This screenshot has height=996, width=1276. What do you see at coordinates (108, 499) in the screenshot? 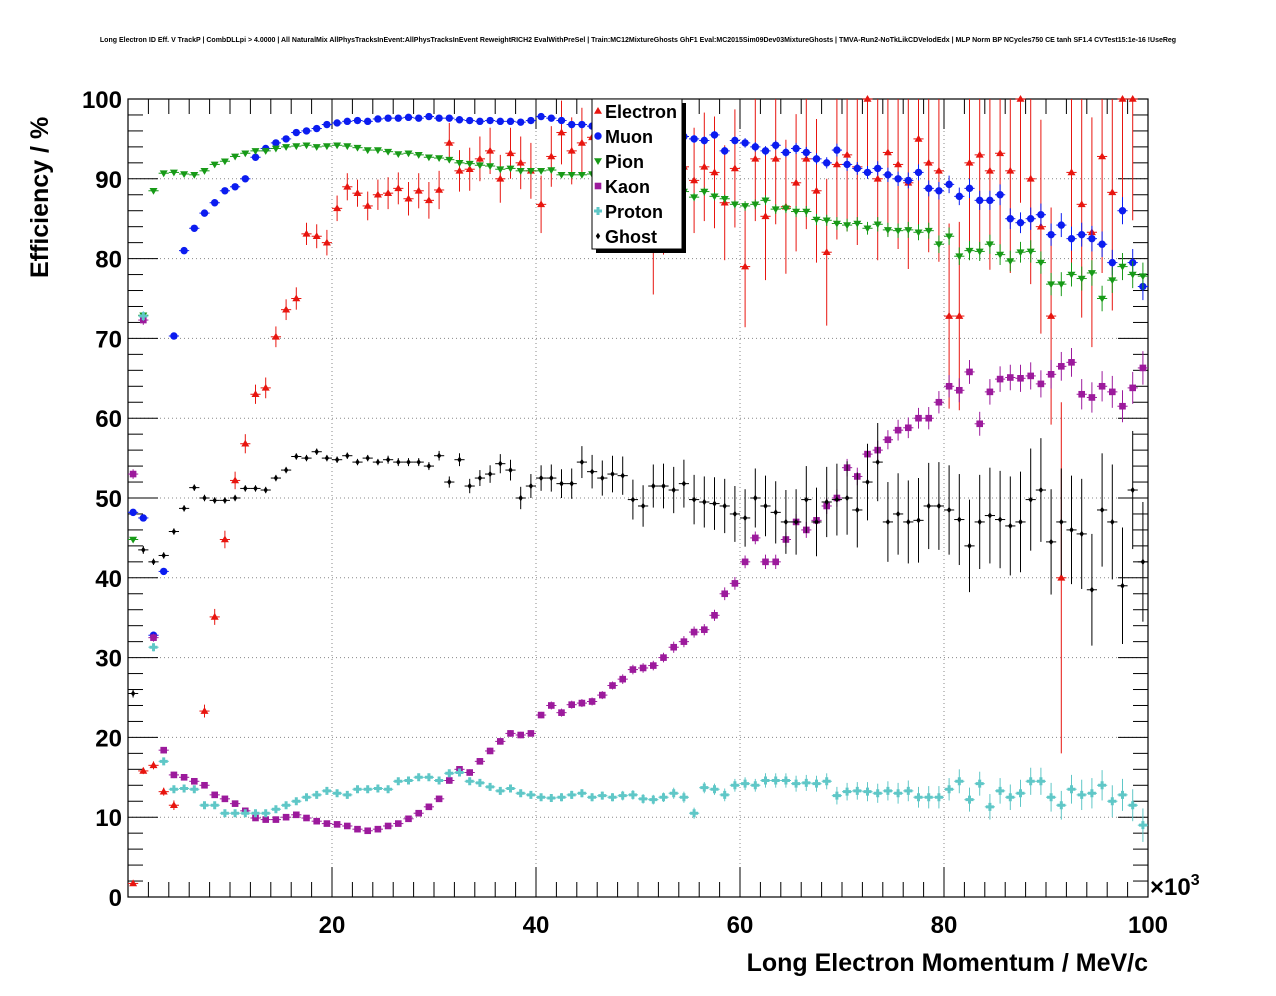
I see `y-tick-label: 50` at bounding box center [108, 499].